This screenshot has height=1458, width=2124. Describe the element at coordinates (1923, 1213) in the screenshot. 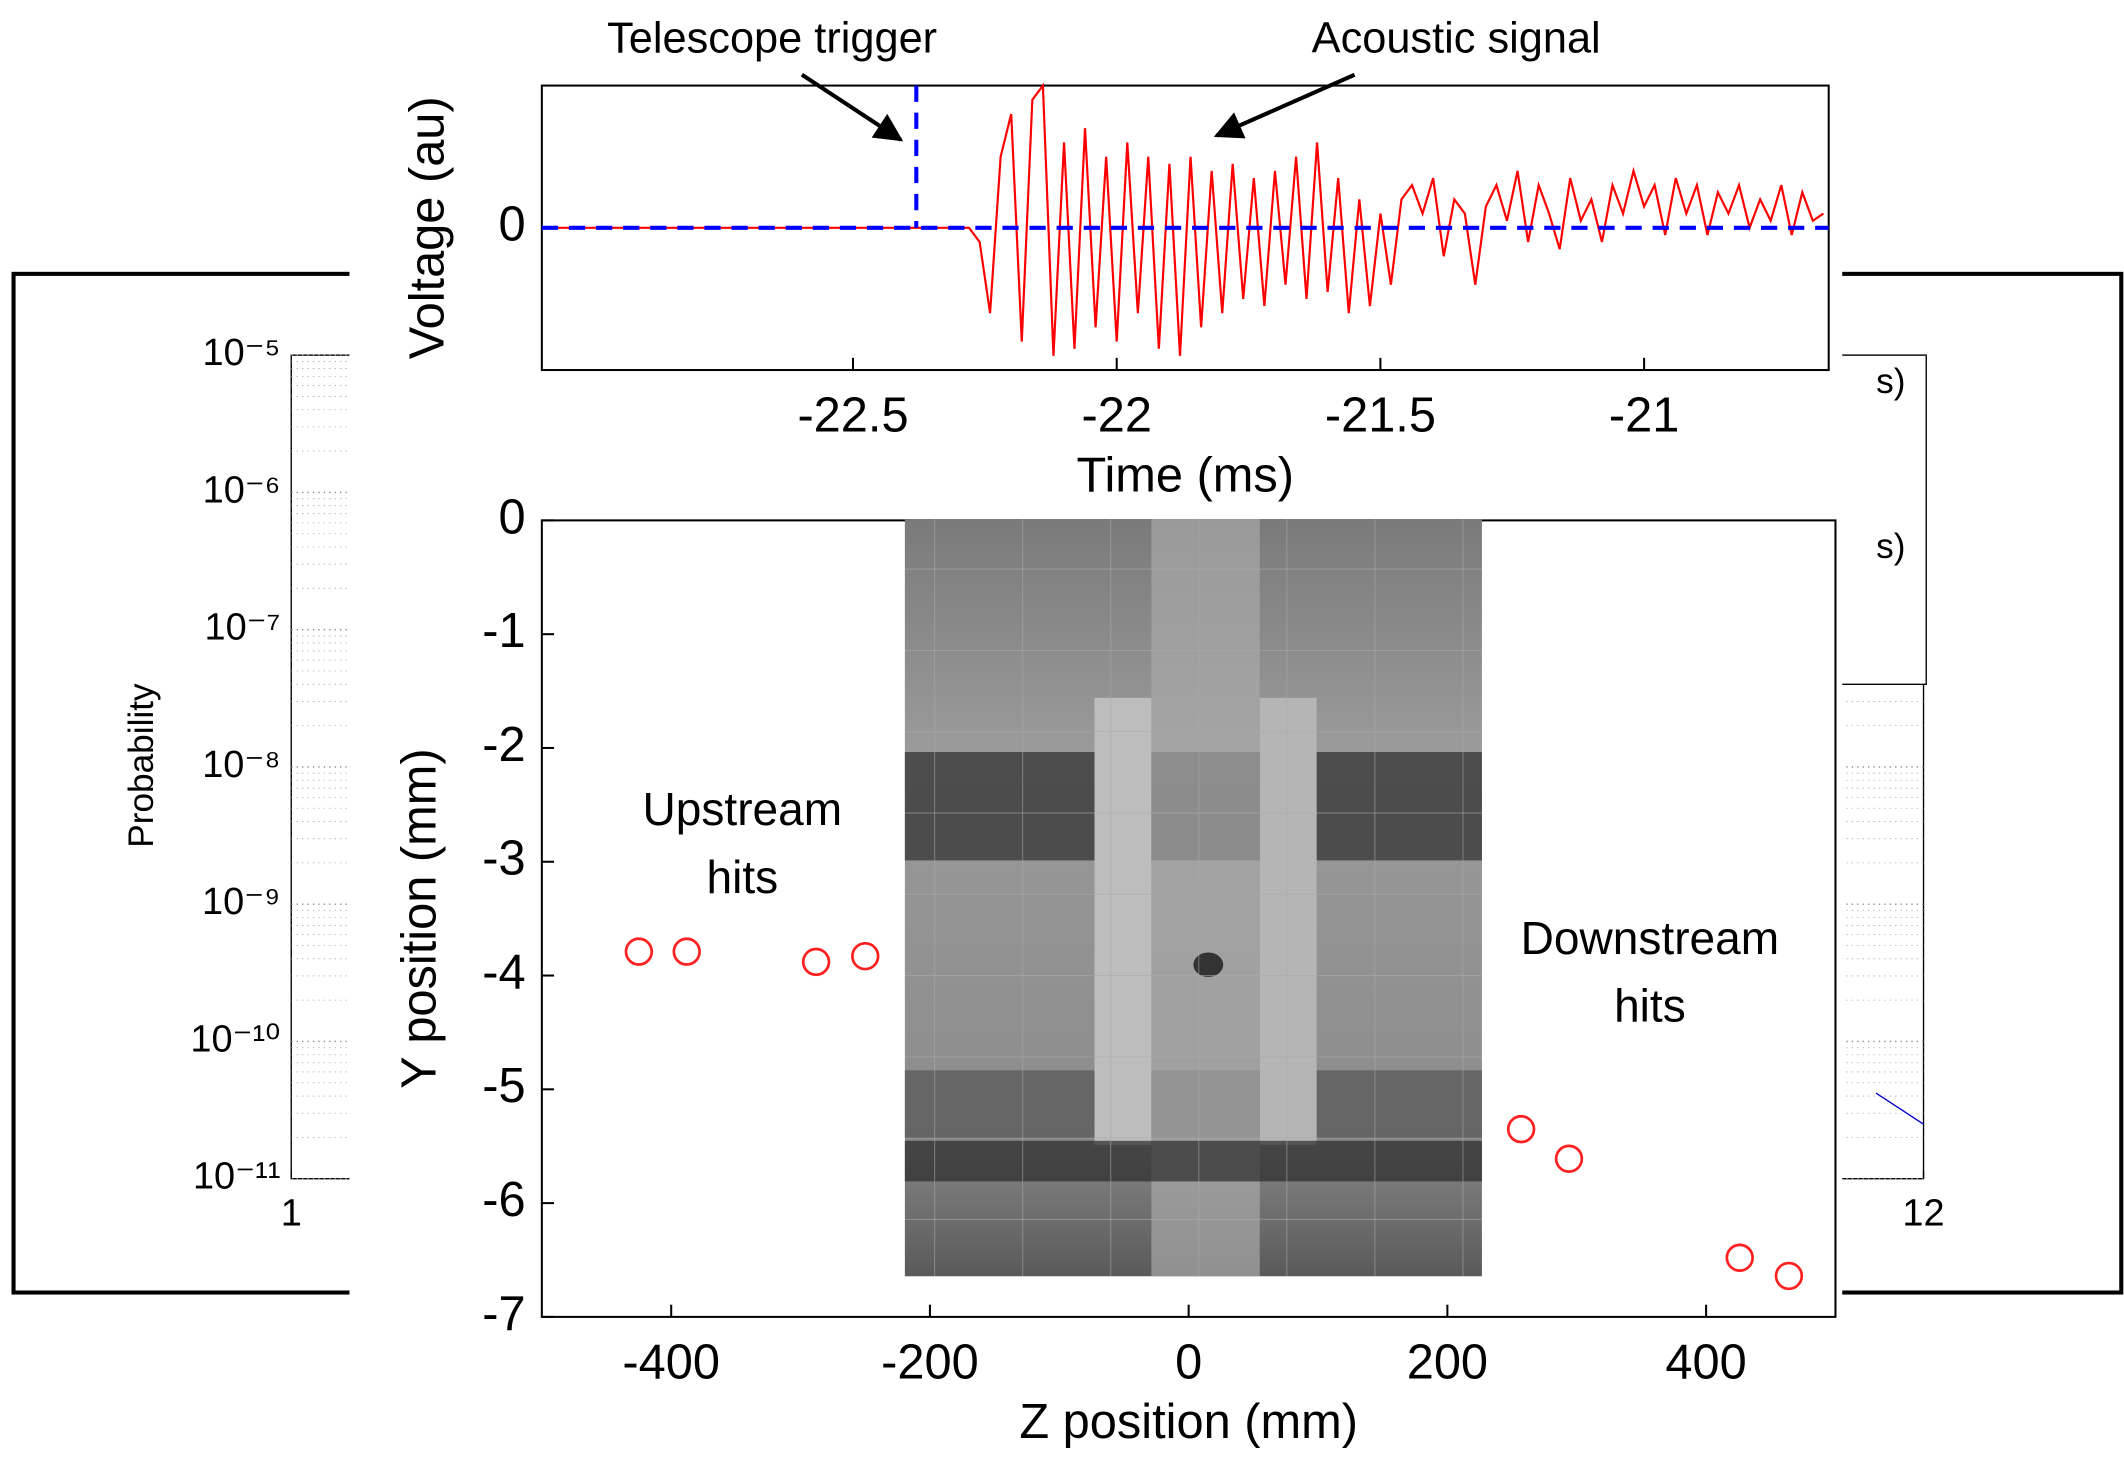

I see `x-tick-label: 12` at that location.